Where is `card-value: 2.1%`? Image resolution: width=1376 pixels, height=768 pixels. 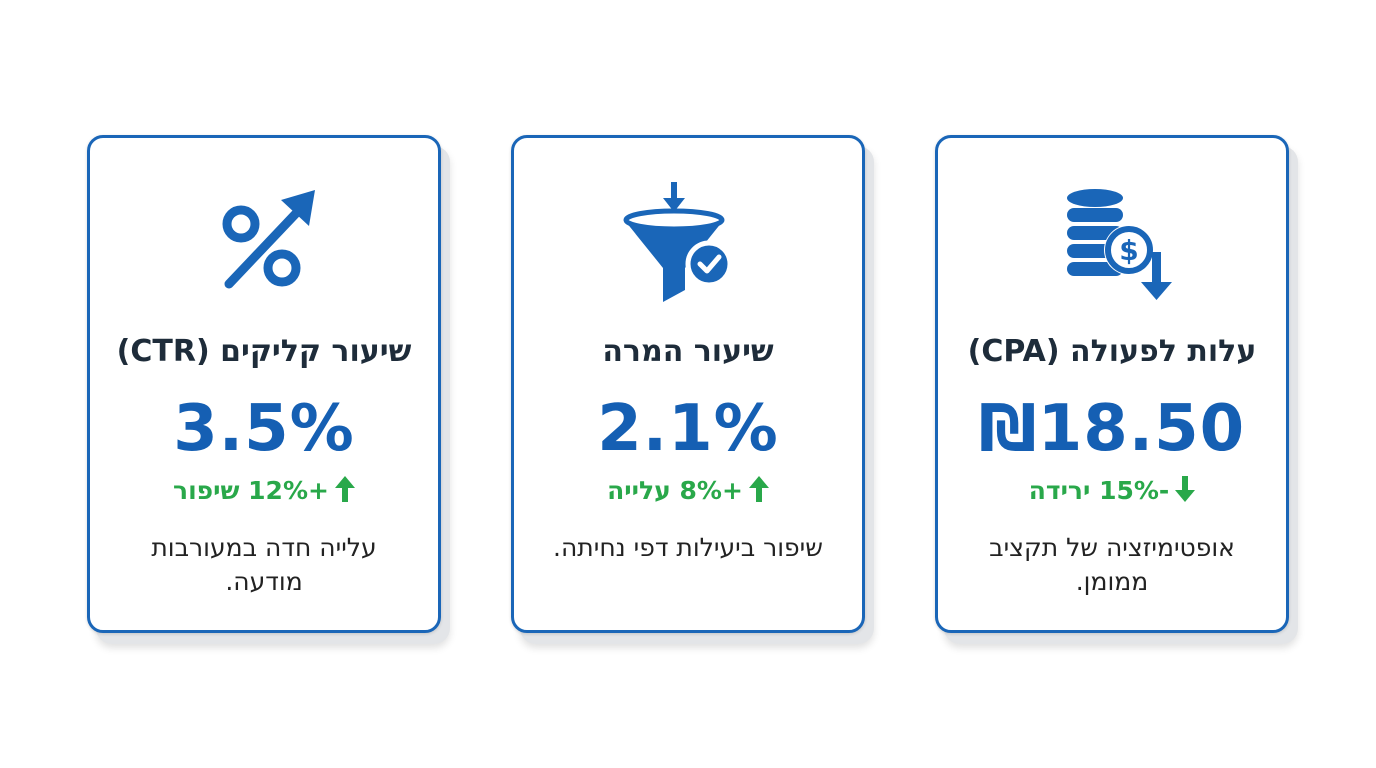
card-value: 2.1% is located at coordinates (688, 429).